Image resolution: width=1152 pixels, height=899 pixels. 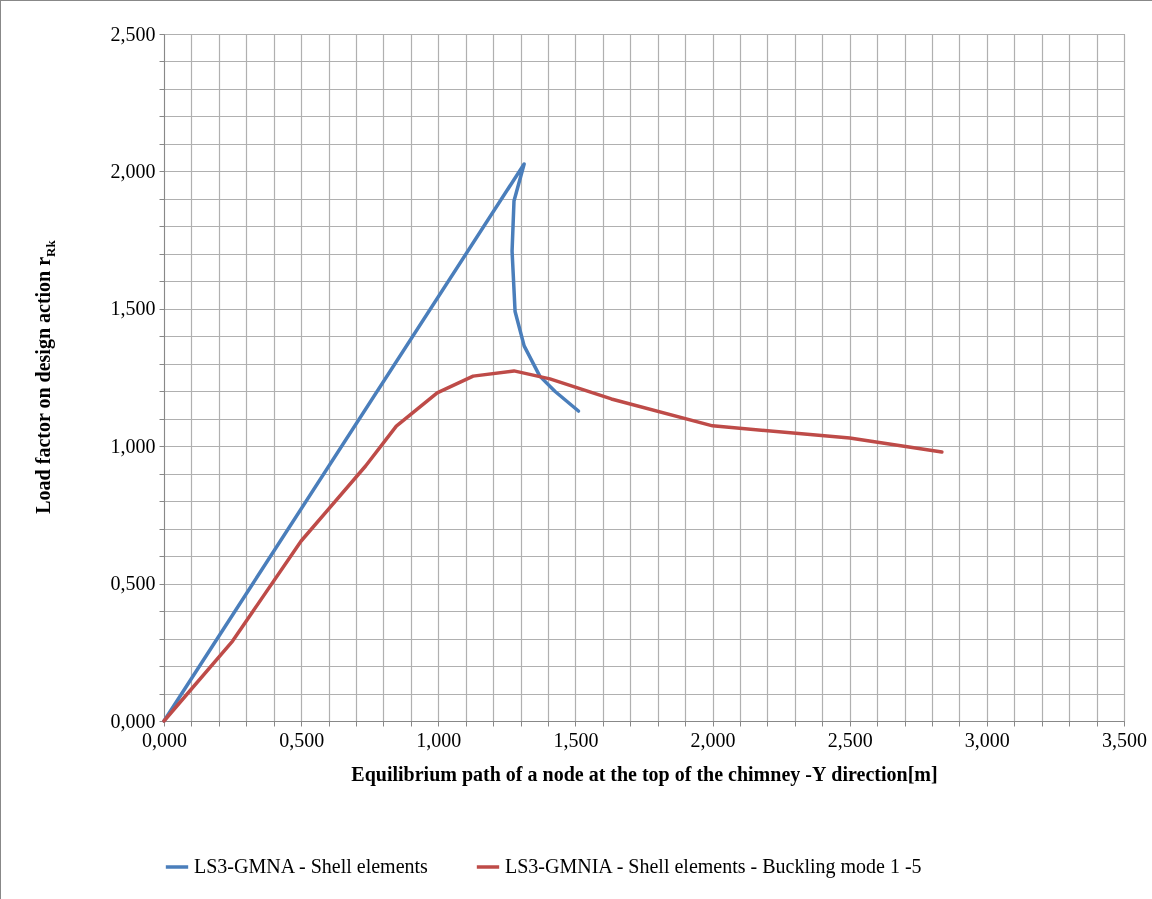 What do you see at coordinates (133, 33) in the screenshot?
I see `y-tick-label: 2,500` at bounding box center [133, 33].